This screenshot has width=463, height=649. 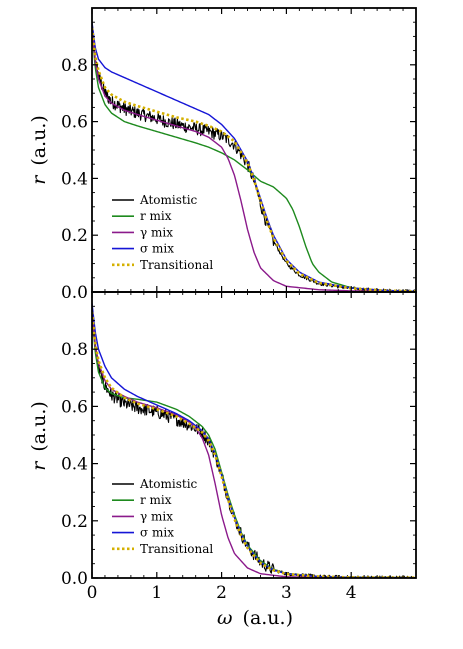 What do you see at coordinates (39, 465) in the screenshot?
I see `y-axis-symbol-bottom: r` at bounding box center [39, 465].